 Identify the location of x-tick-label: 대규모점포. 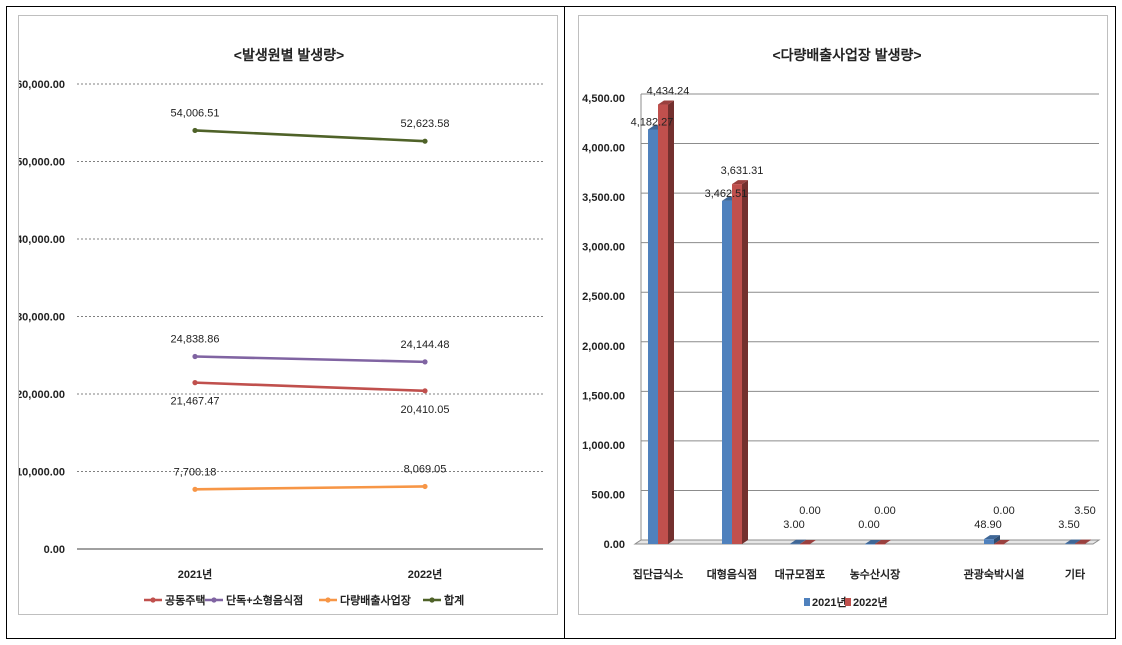
(800, 574).